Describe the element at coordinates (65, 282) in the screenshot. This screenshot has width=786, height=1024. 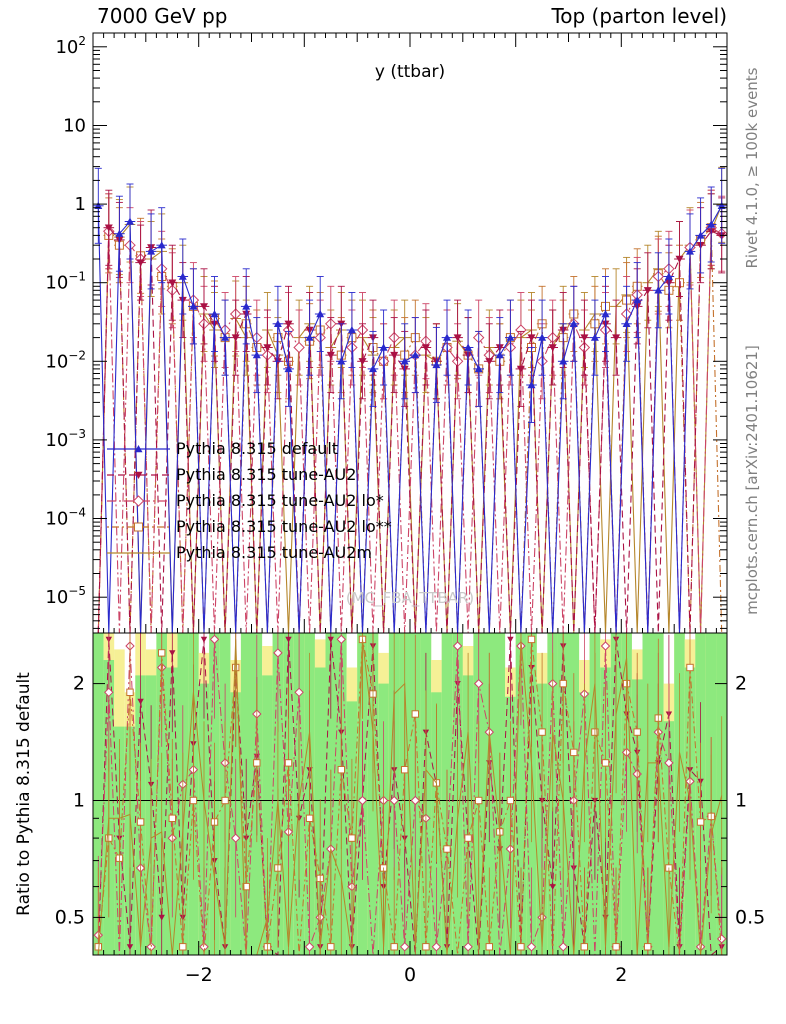
I see `y-tick-label: 10⁻¹` at that location.